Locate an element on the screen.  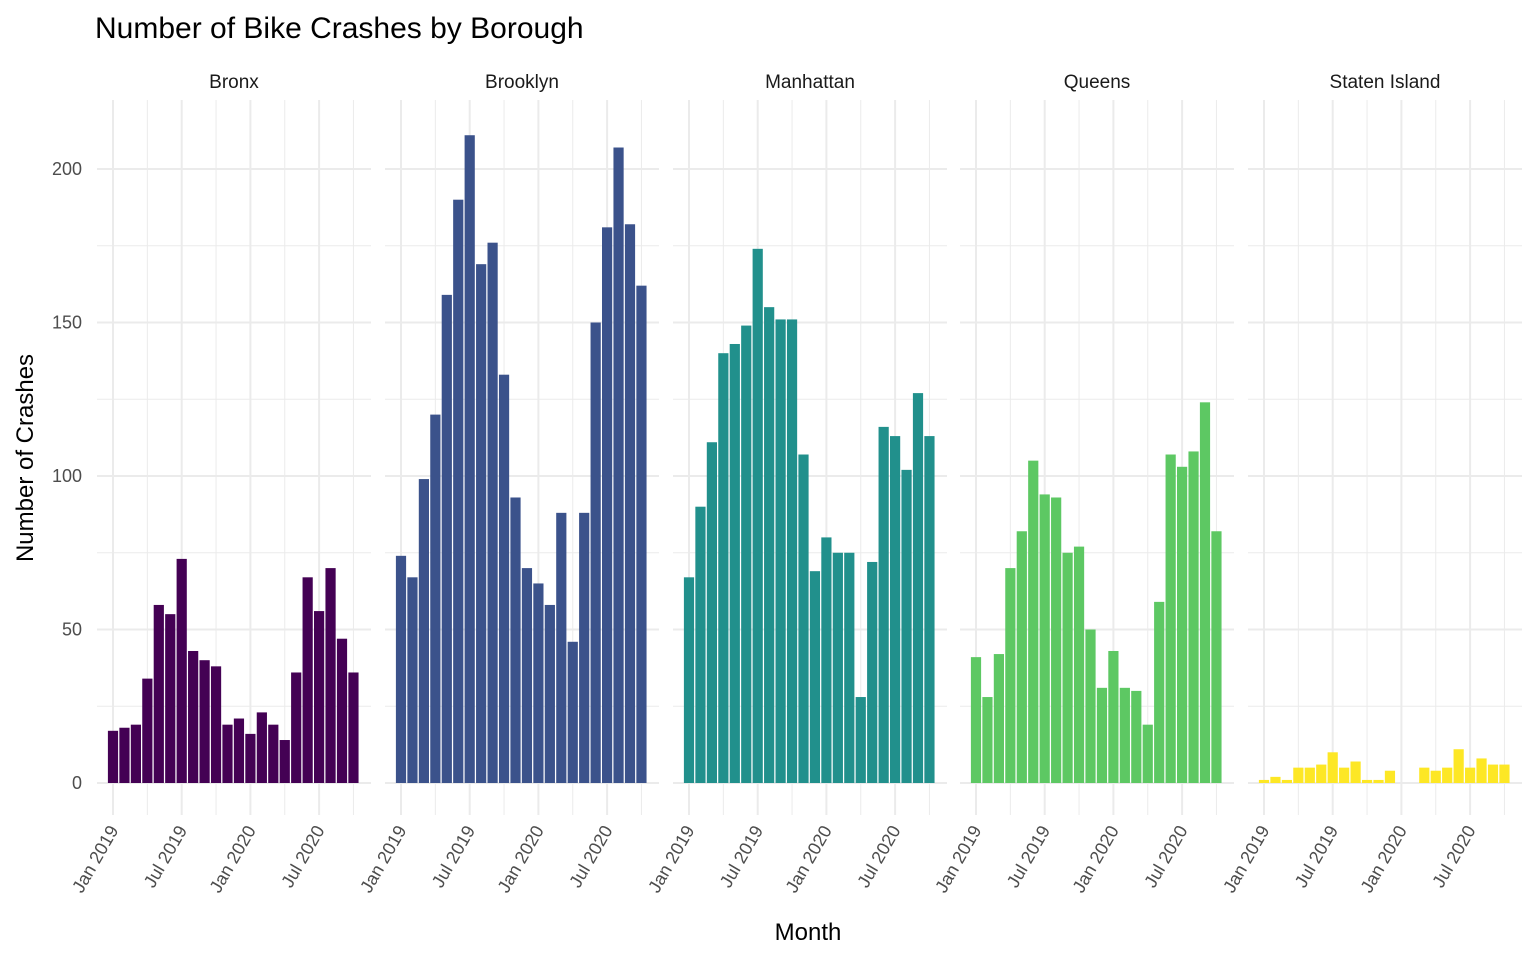
y-tick-label: 200 is located at coordinates (67, 169).